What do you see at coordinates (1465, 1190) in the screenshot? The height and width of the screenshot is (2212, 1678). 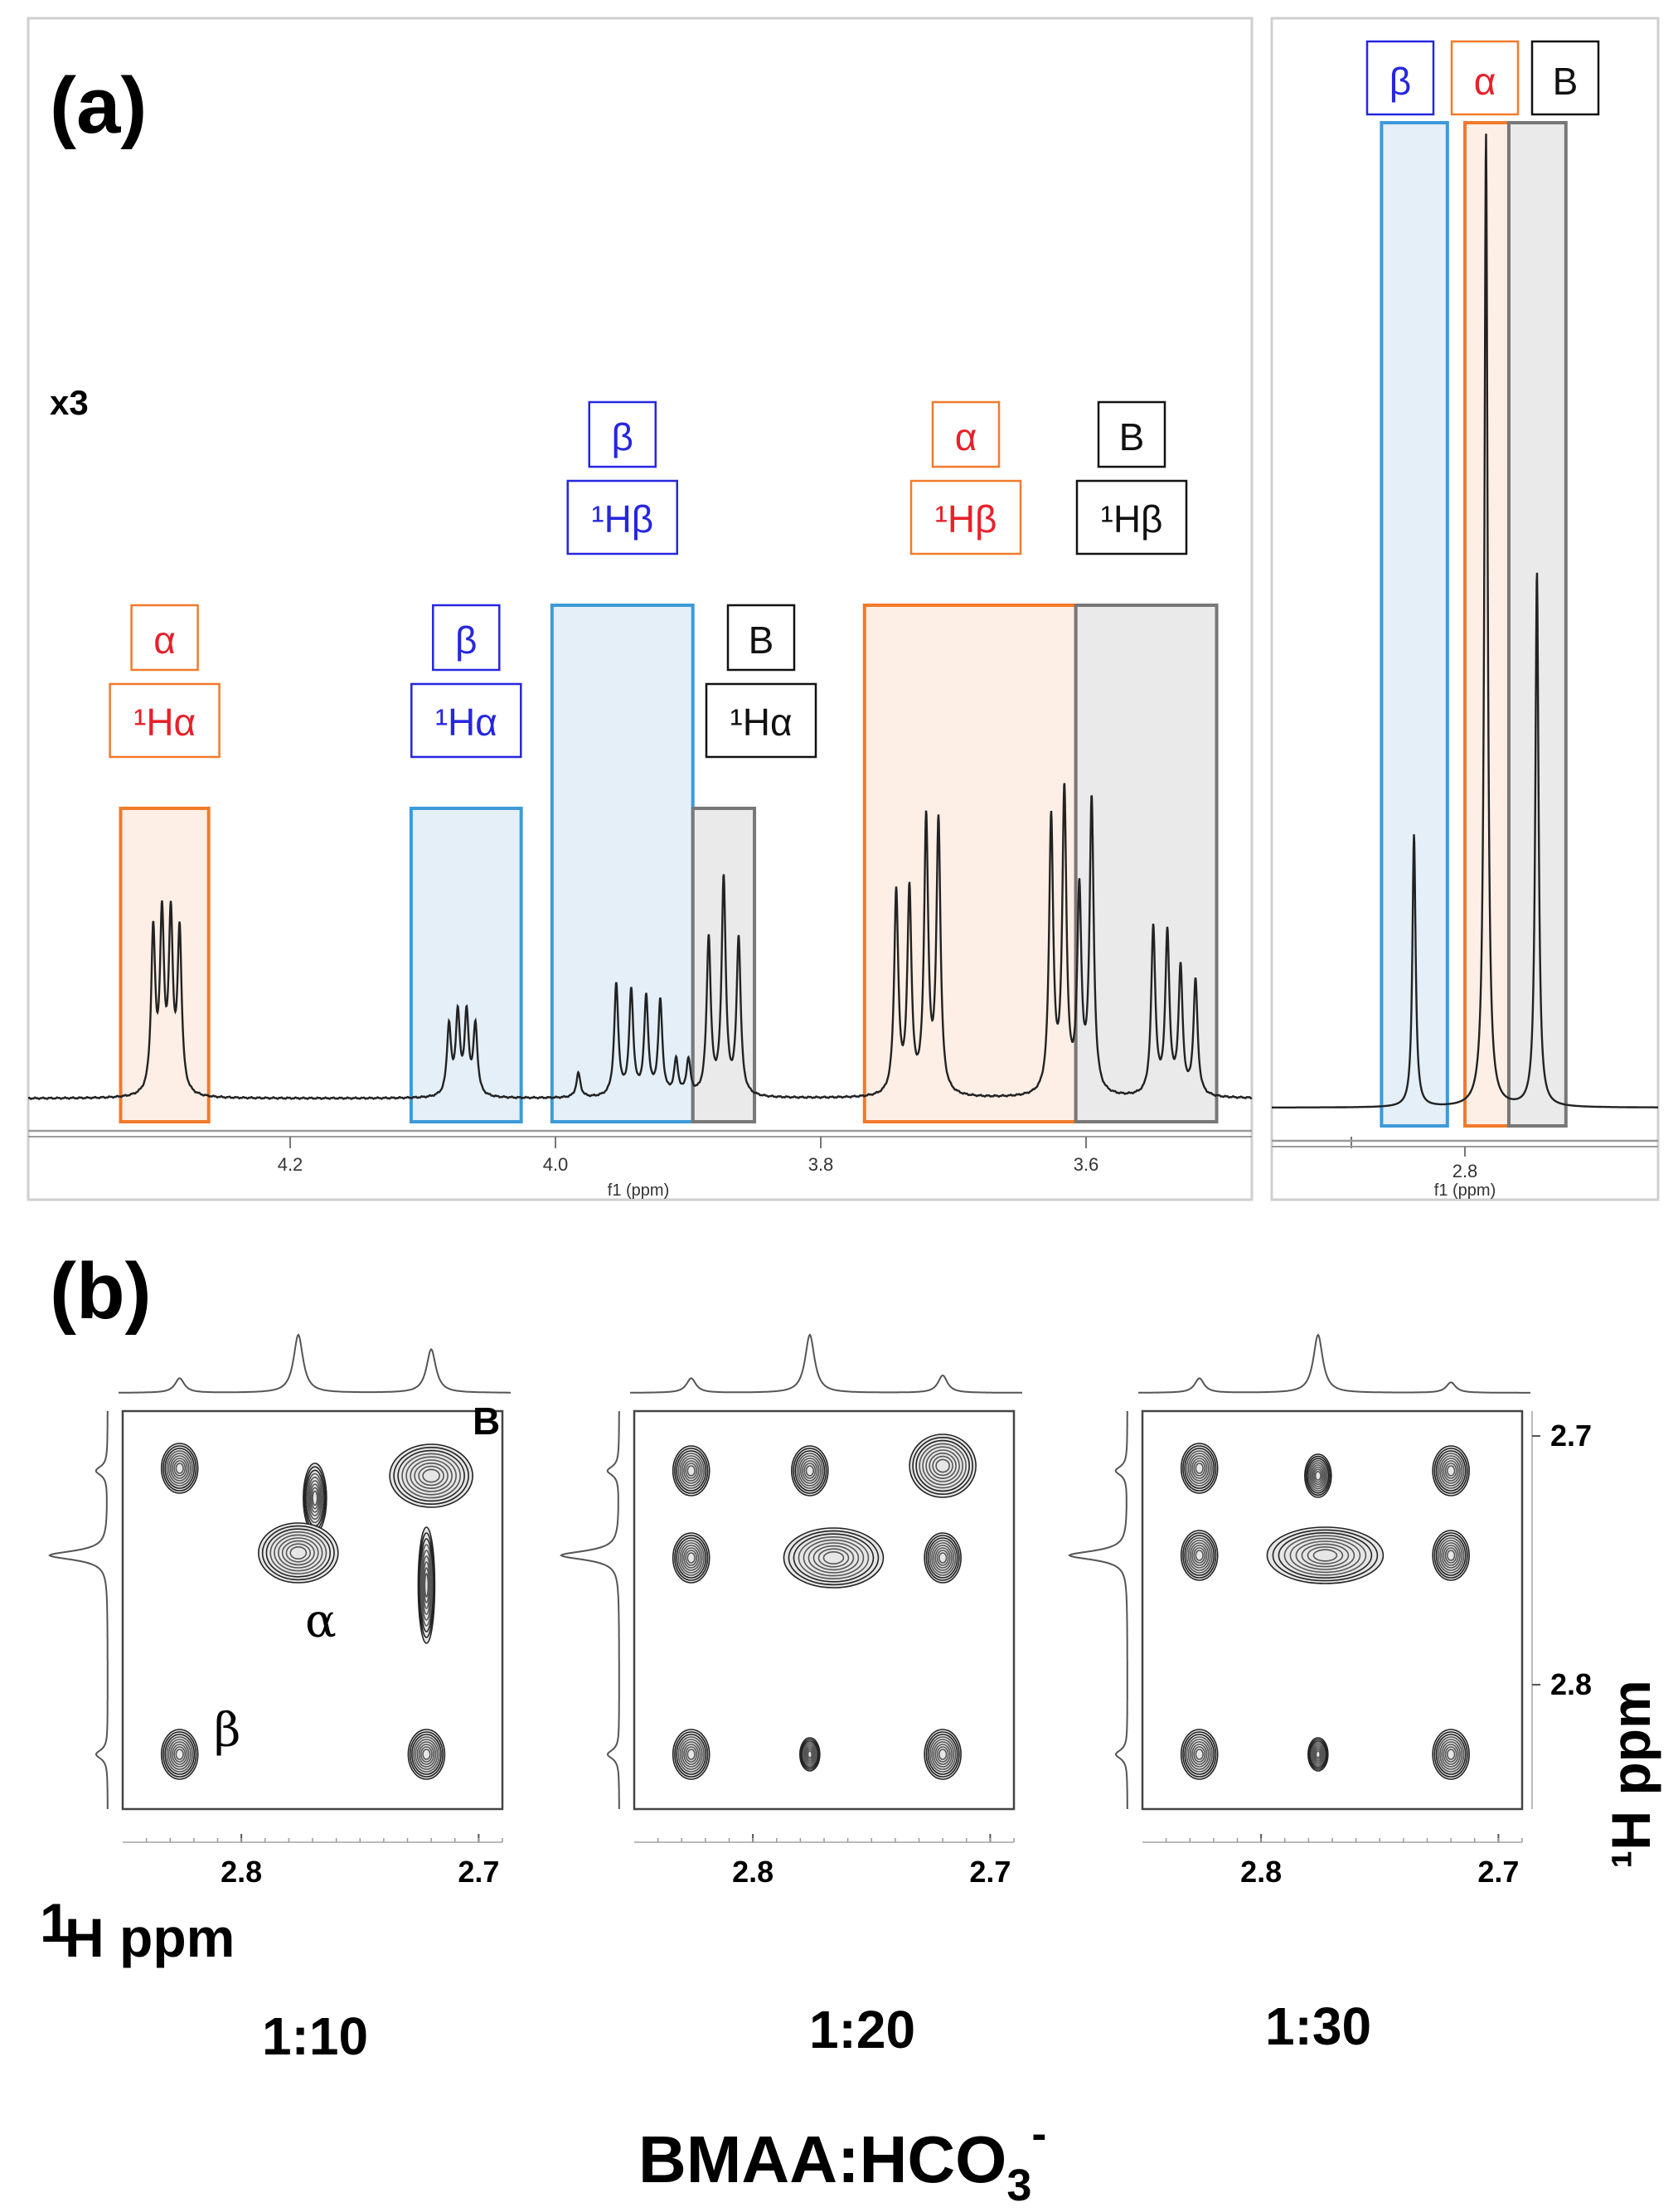 I see `right-xlabel: f1 (ppm)` at bounding box center [1465, 1190].